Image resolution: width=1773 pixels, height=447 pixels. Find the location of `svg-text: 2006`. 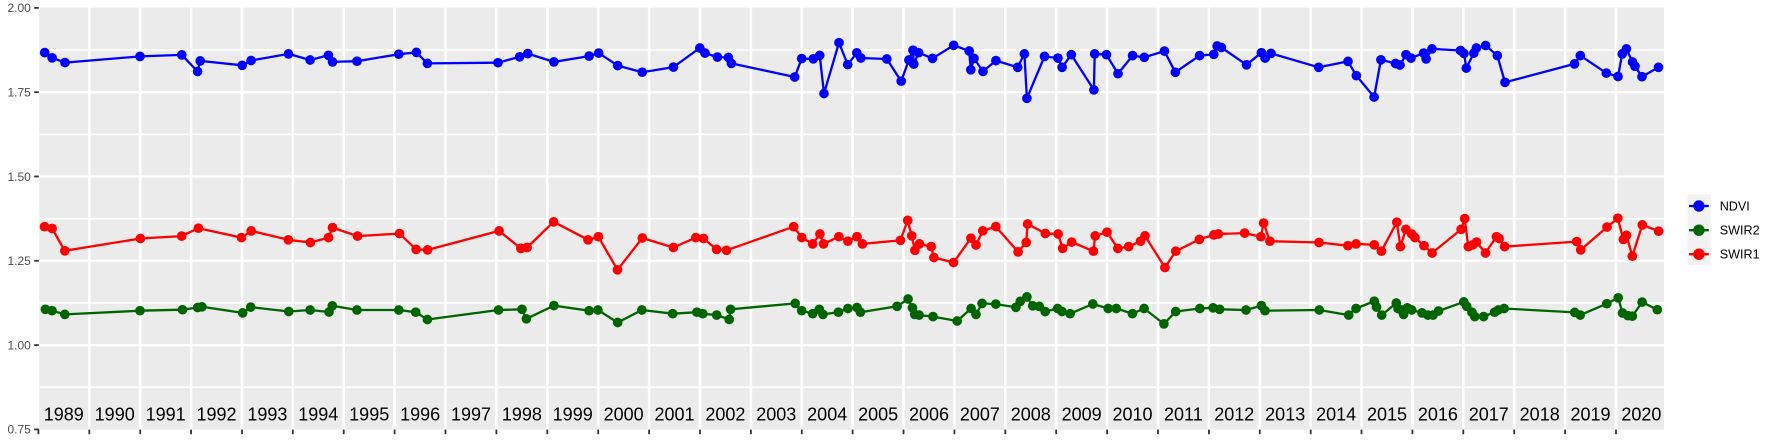

svg-text: 2006 is located at coordinates (929, 415).